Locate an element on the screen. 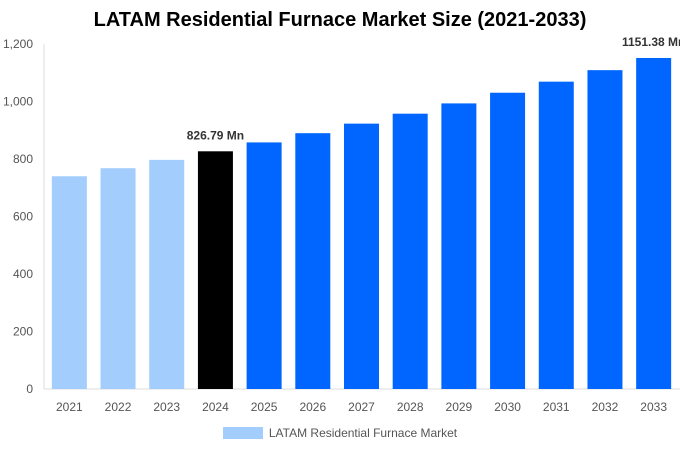  y-tick-label: 1,200 is located at coordinates (18, 44).